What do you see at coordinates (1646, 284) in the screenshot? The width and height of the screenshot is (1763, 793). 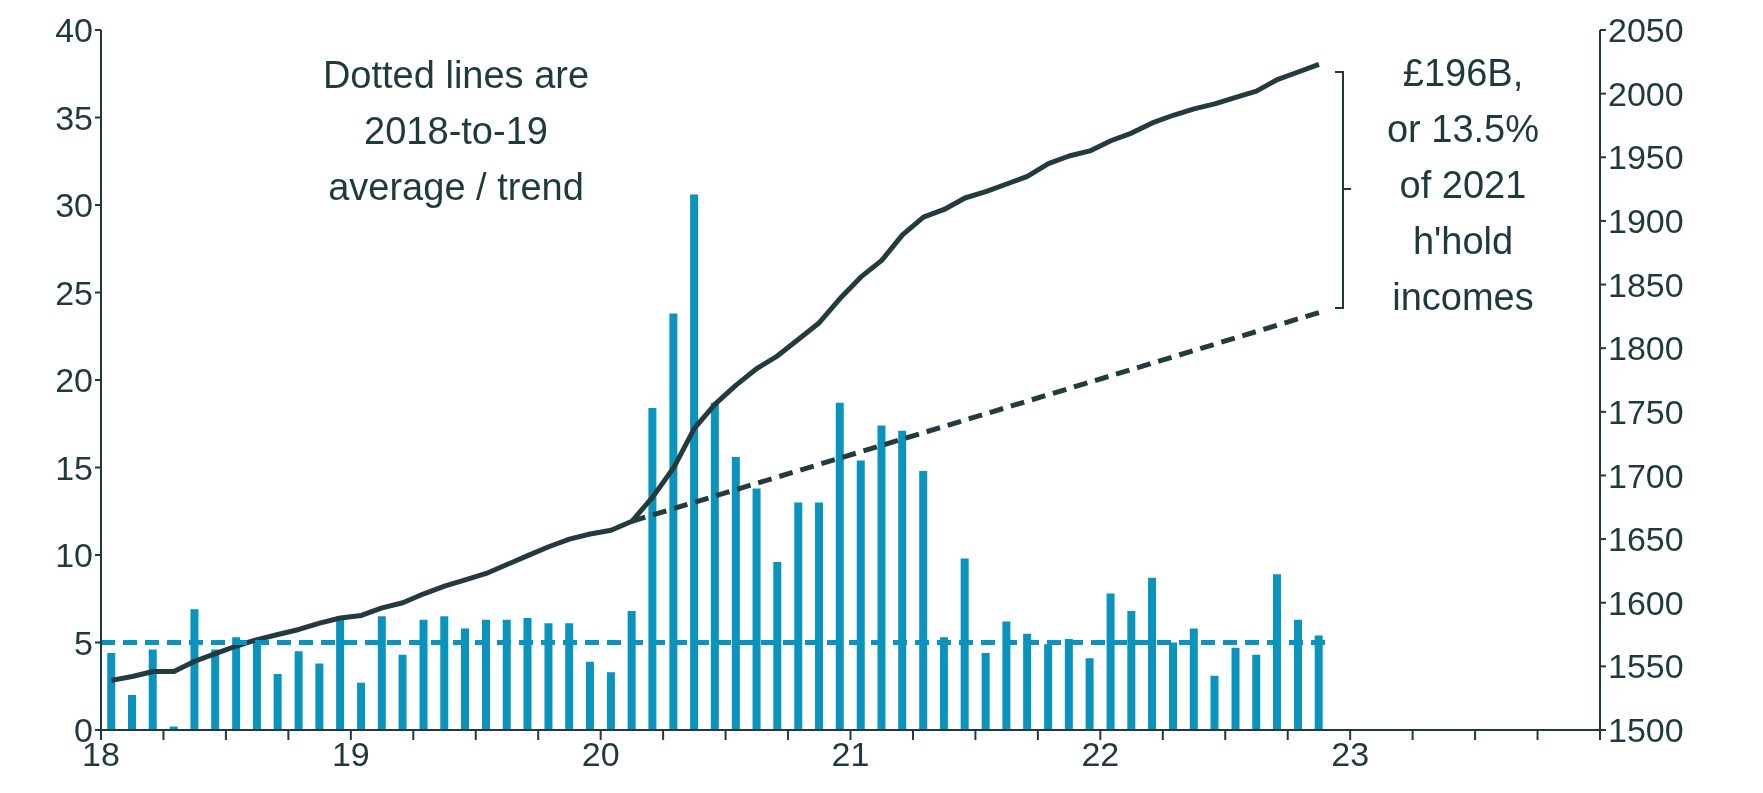 I see `y2-tick-label: 1850` at bounding box center [1646, 284].